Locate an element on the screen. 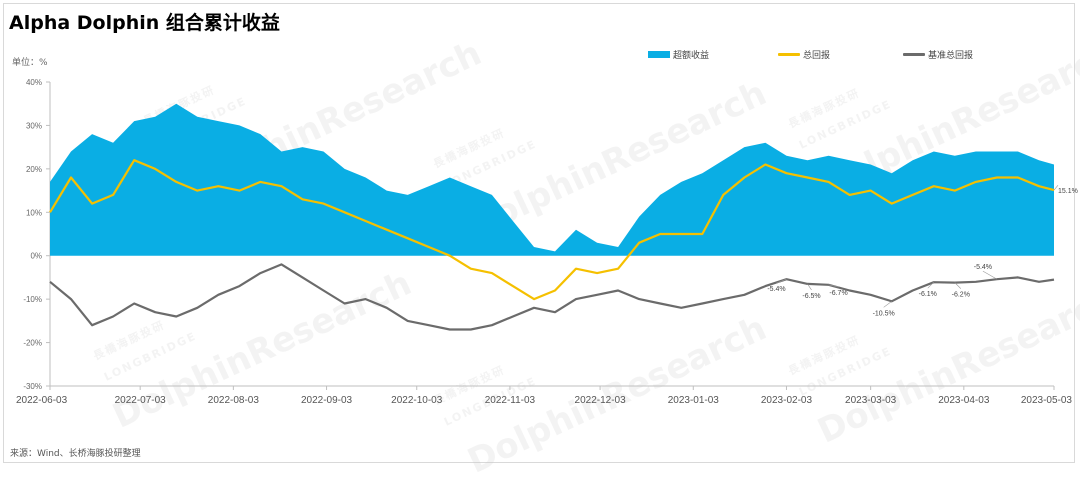  x-tick-label: 2023-02-03 is located at coordinates (787, 400).